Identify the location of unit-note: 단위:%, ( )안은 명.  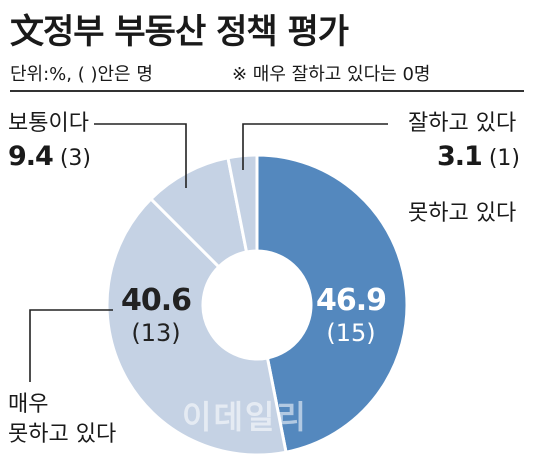
(81, 74).